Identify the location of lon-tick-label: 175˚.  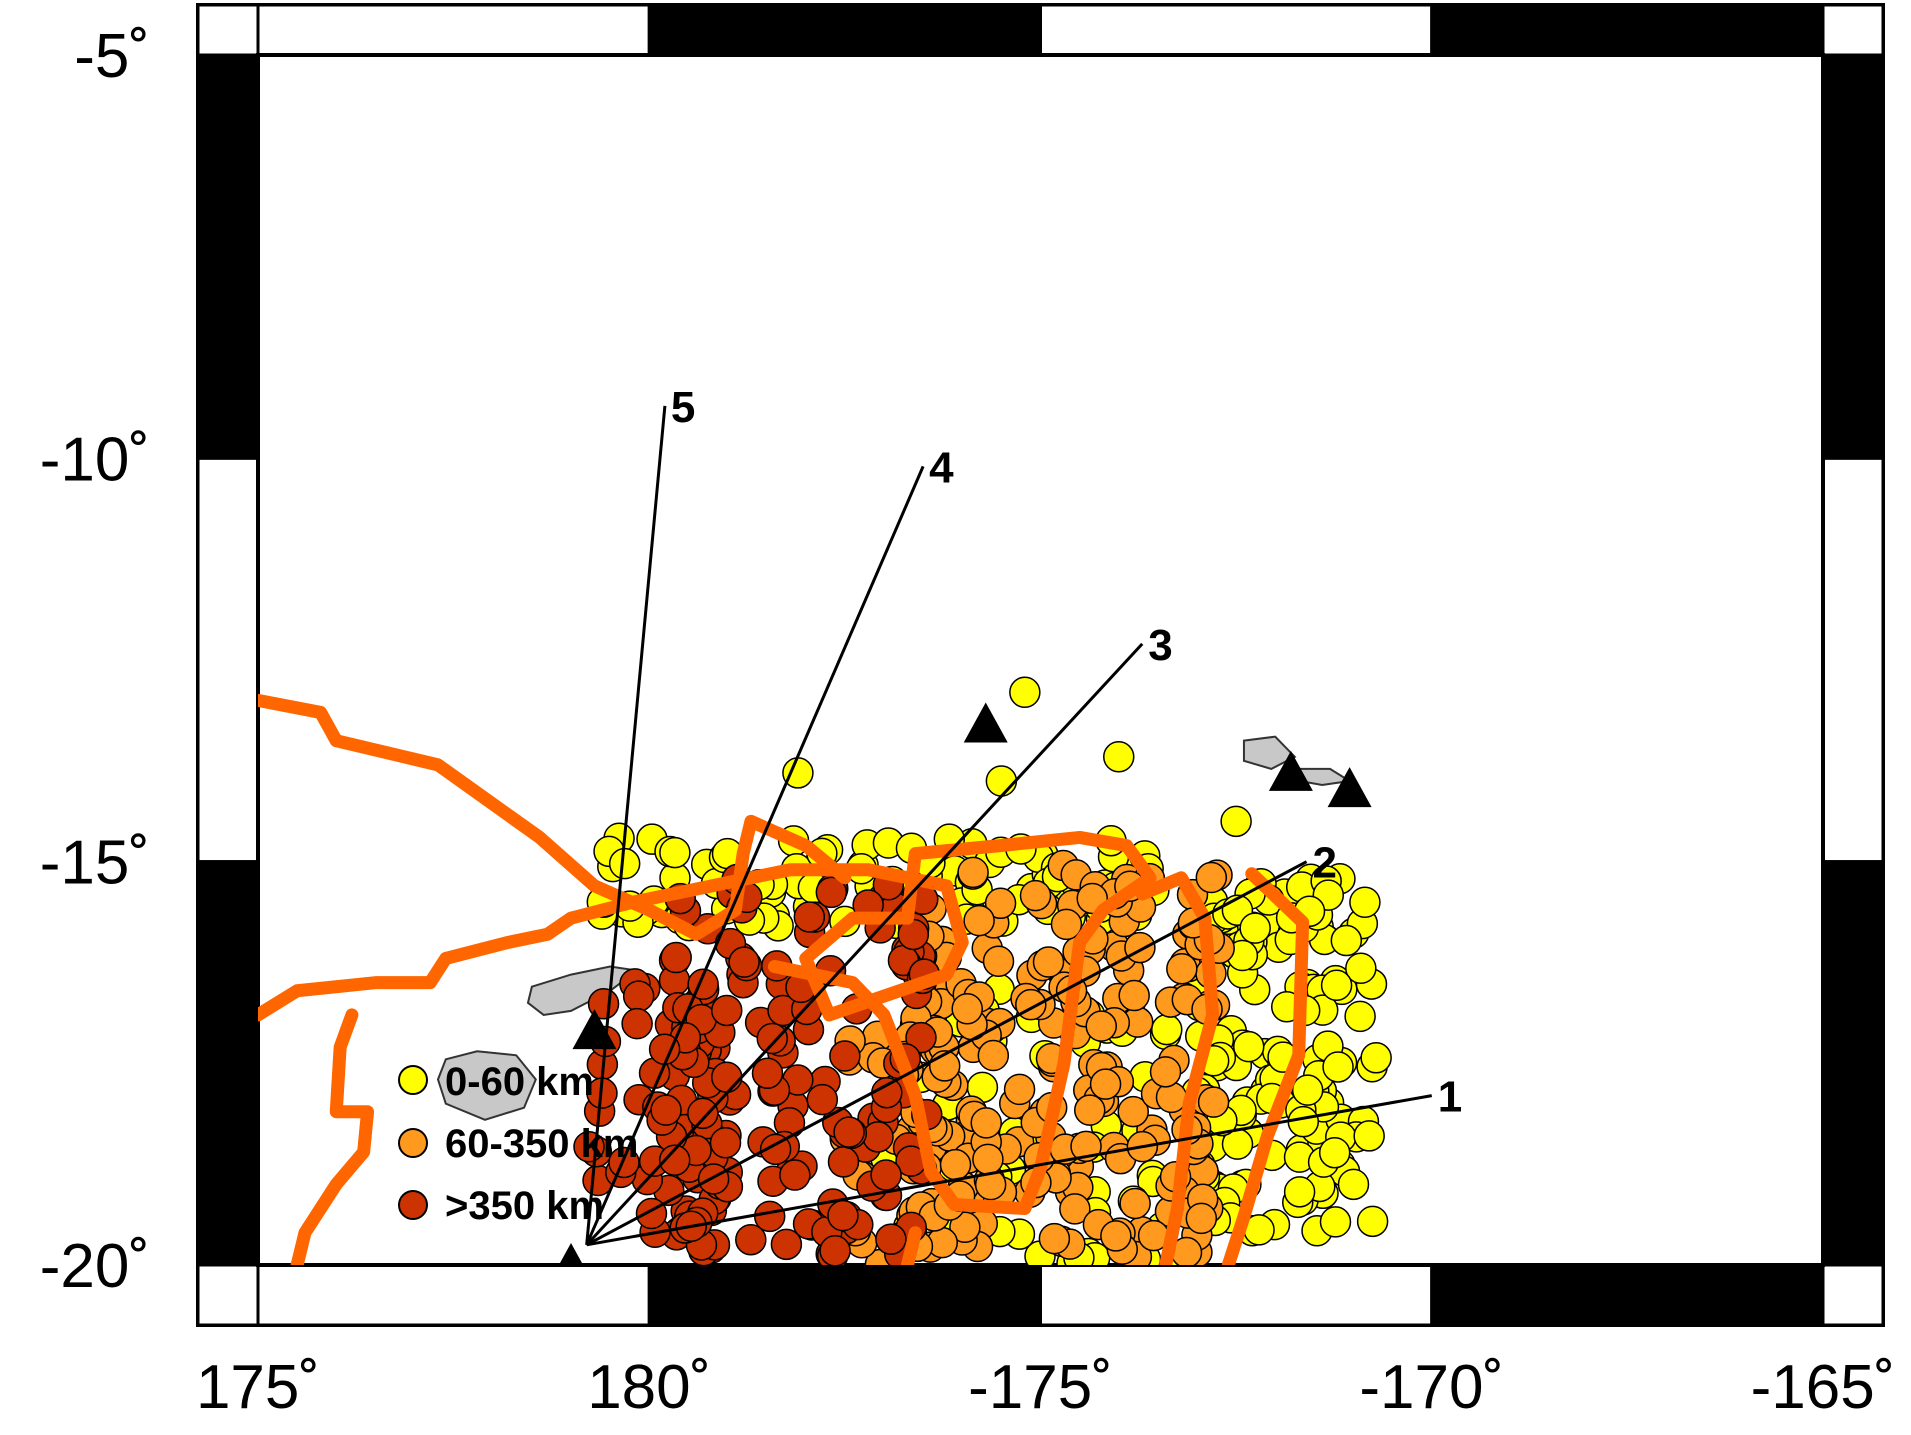
(258, 1387).